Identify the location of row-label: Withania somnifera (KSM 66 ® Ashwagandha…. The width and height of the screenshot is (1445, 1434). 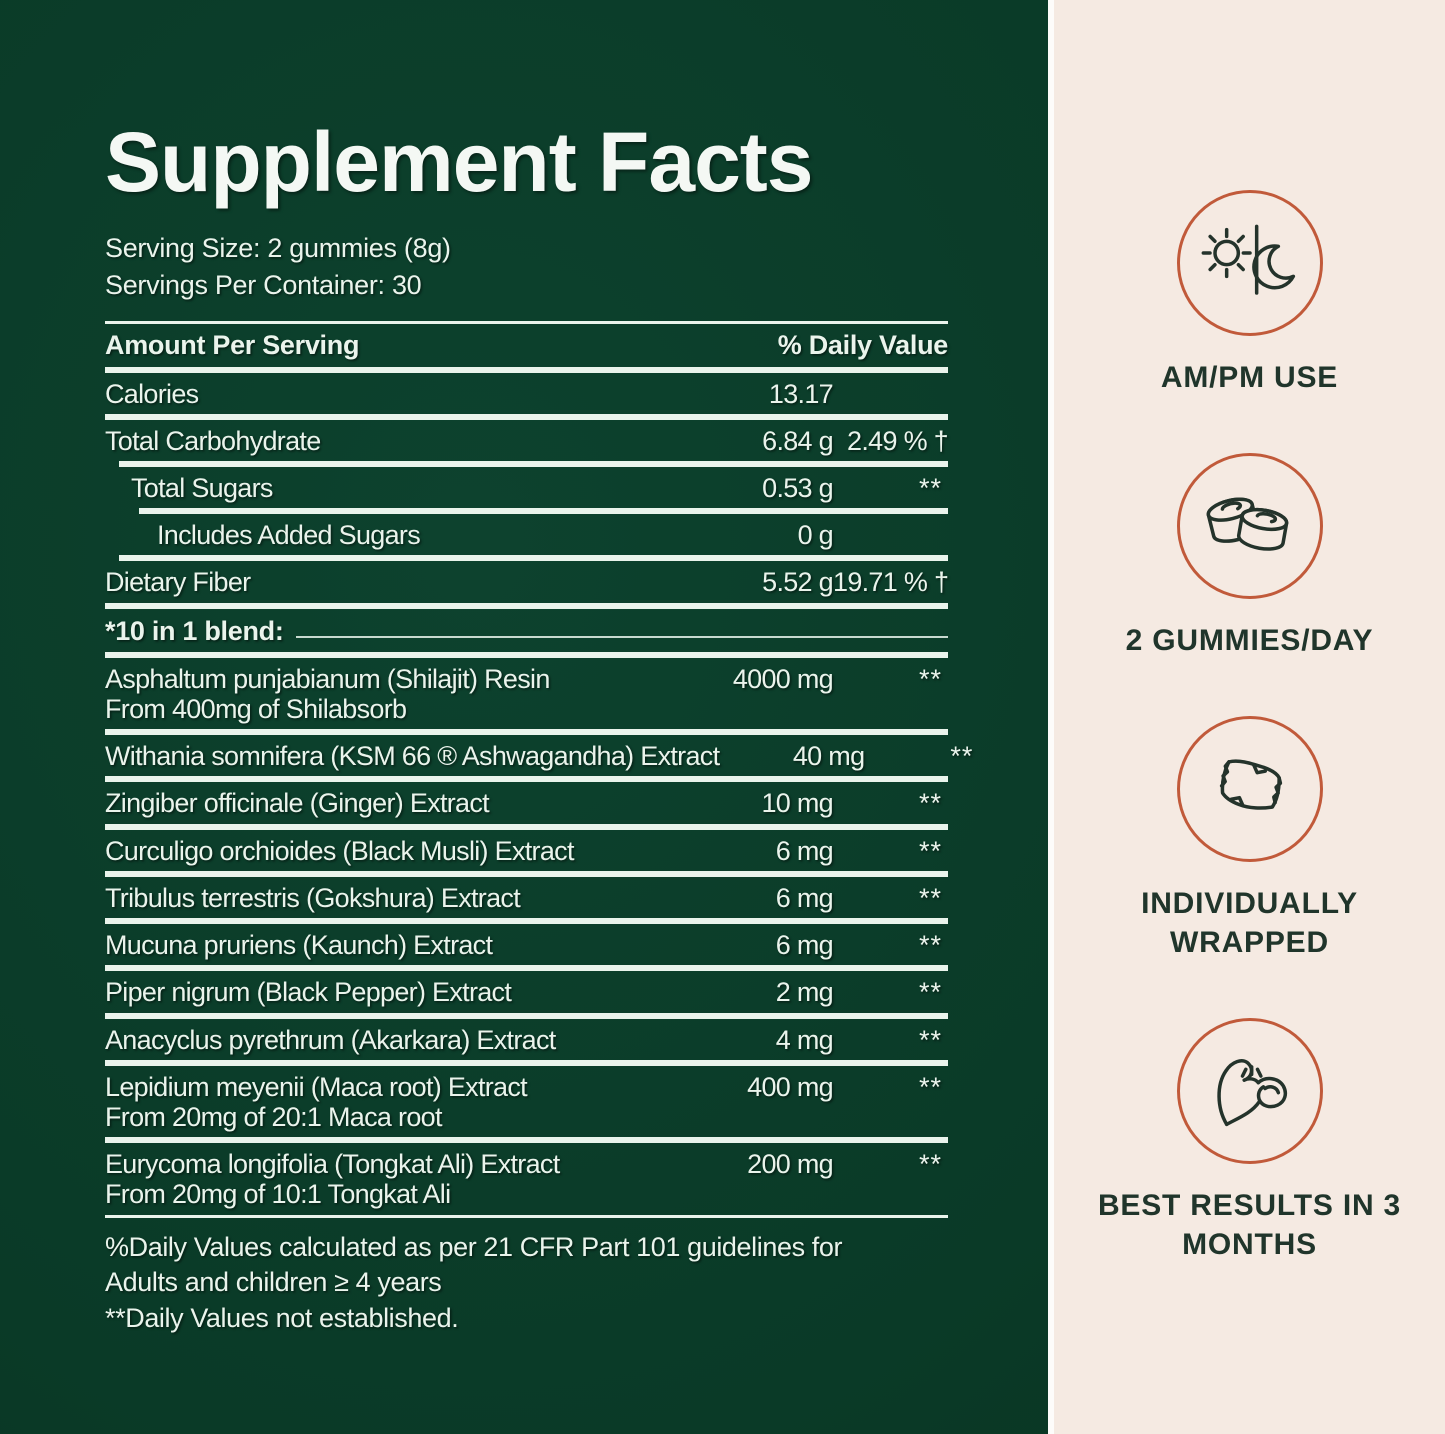
(412, 756).